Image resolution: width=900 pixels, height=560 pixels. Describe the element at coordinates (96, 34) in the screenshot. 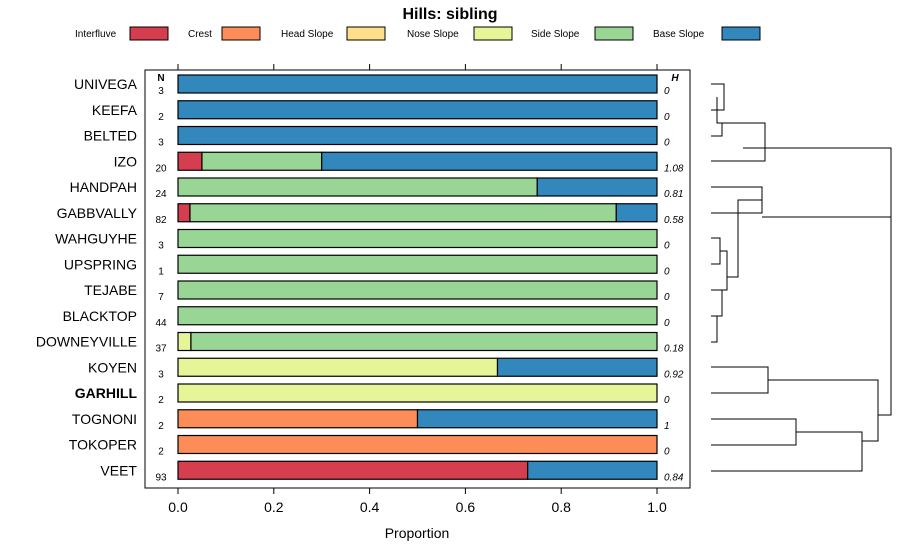

I see `legend-label: Interfluve` at that location.